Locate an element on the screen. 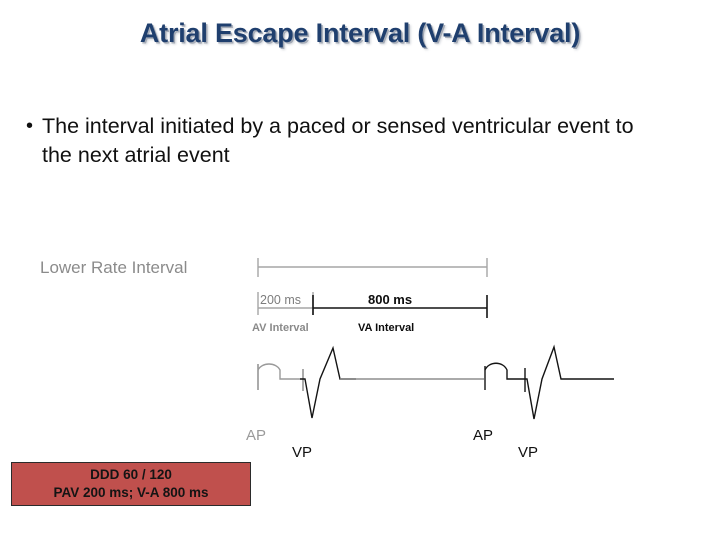 Image resolution: width=720 pixels, height=540 pixels. device-timing-line: PAV 200 ms; V-A 800 ms is located at coordinates (131, 492).